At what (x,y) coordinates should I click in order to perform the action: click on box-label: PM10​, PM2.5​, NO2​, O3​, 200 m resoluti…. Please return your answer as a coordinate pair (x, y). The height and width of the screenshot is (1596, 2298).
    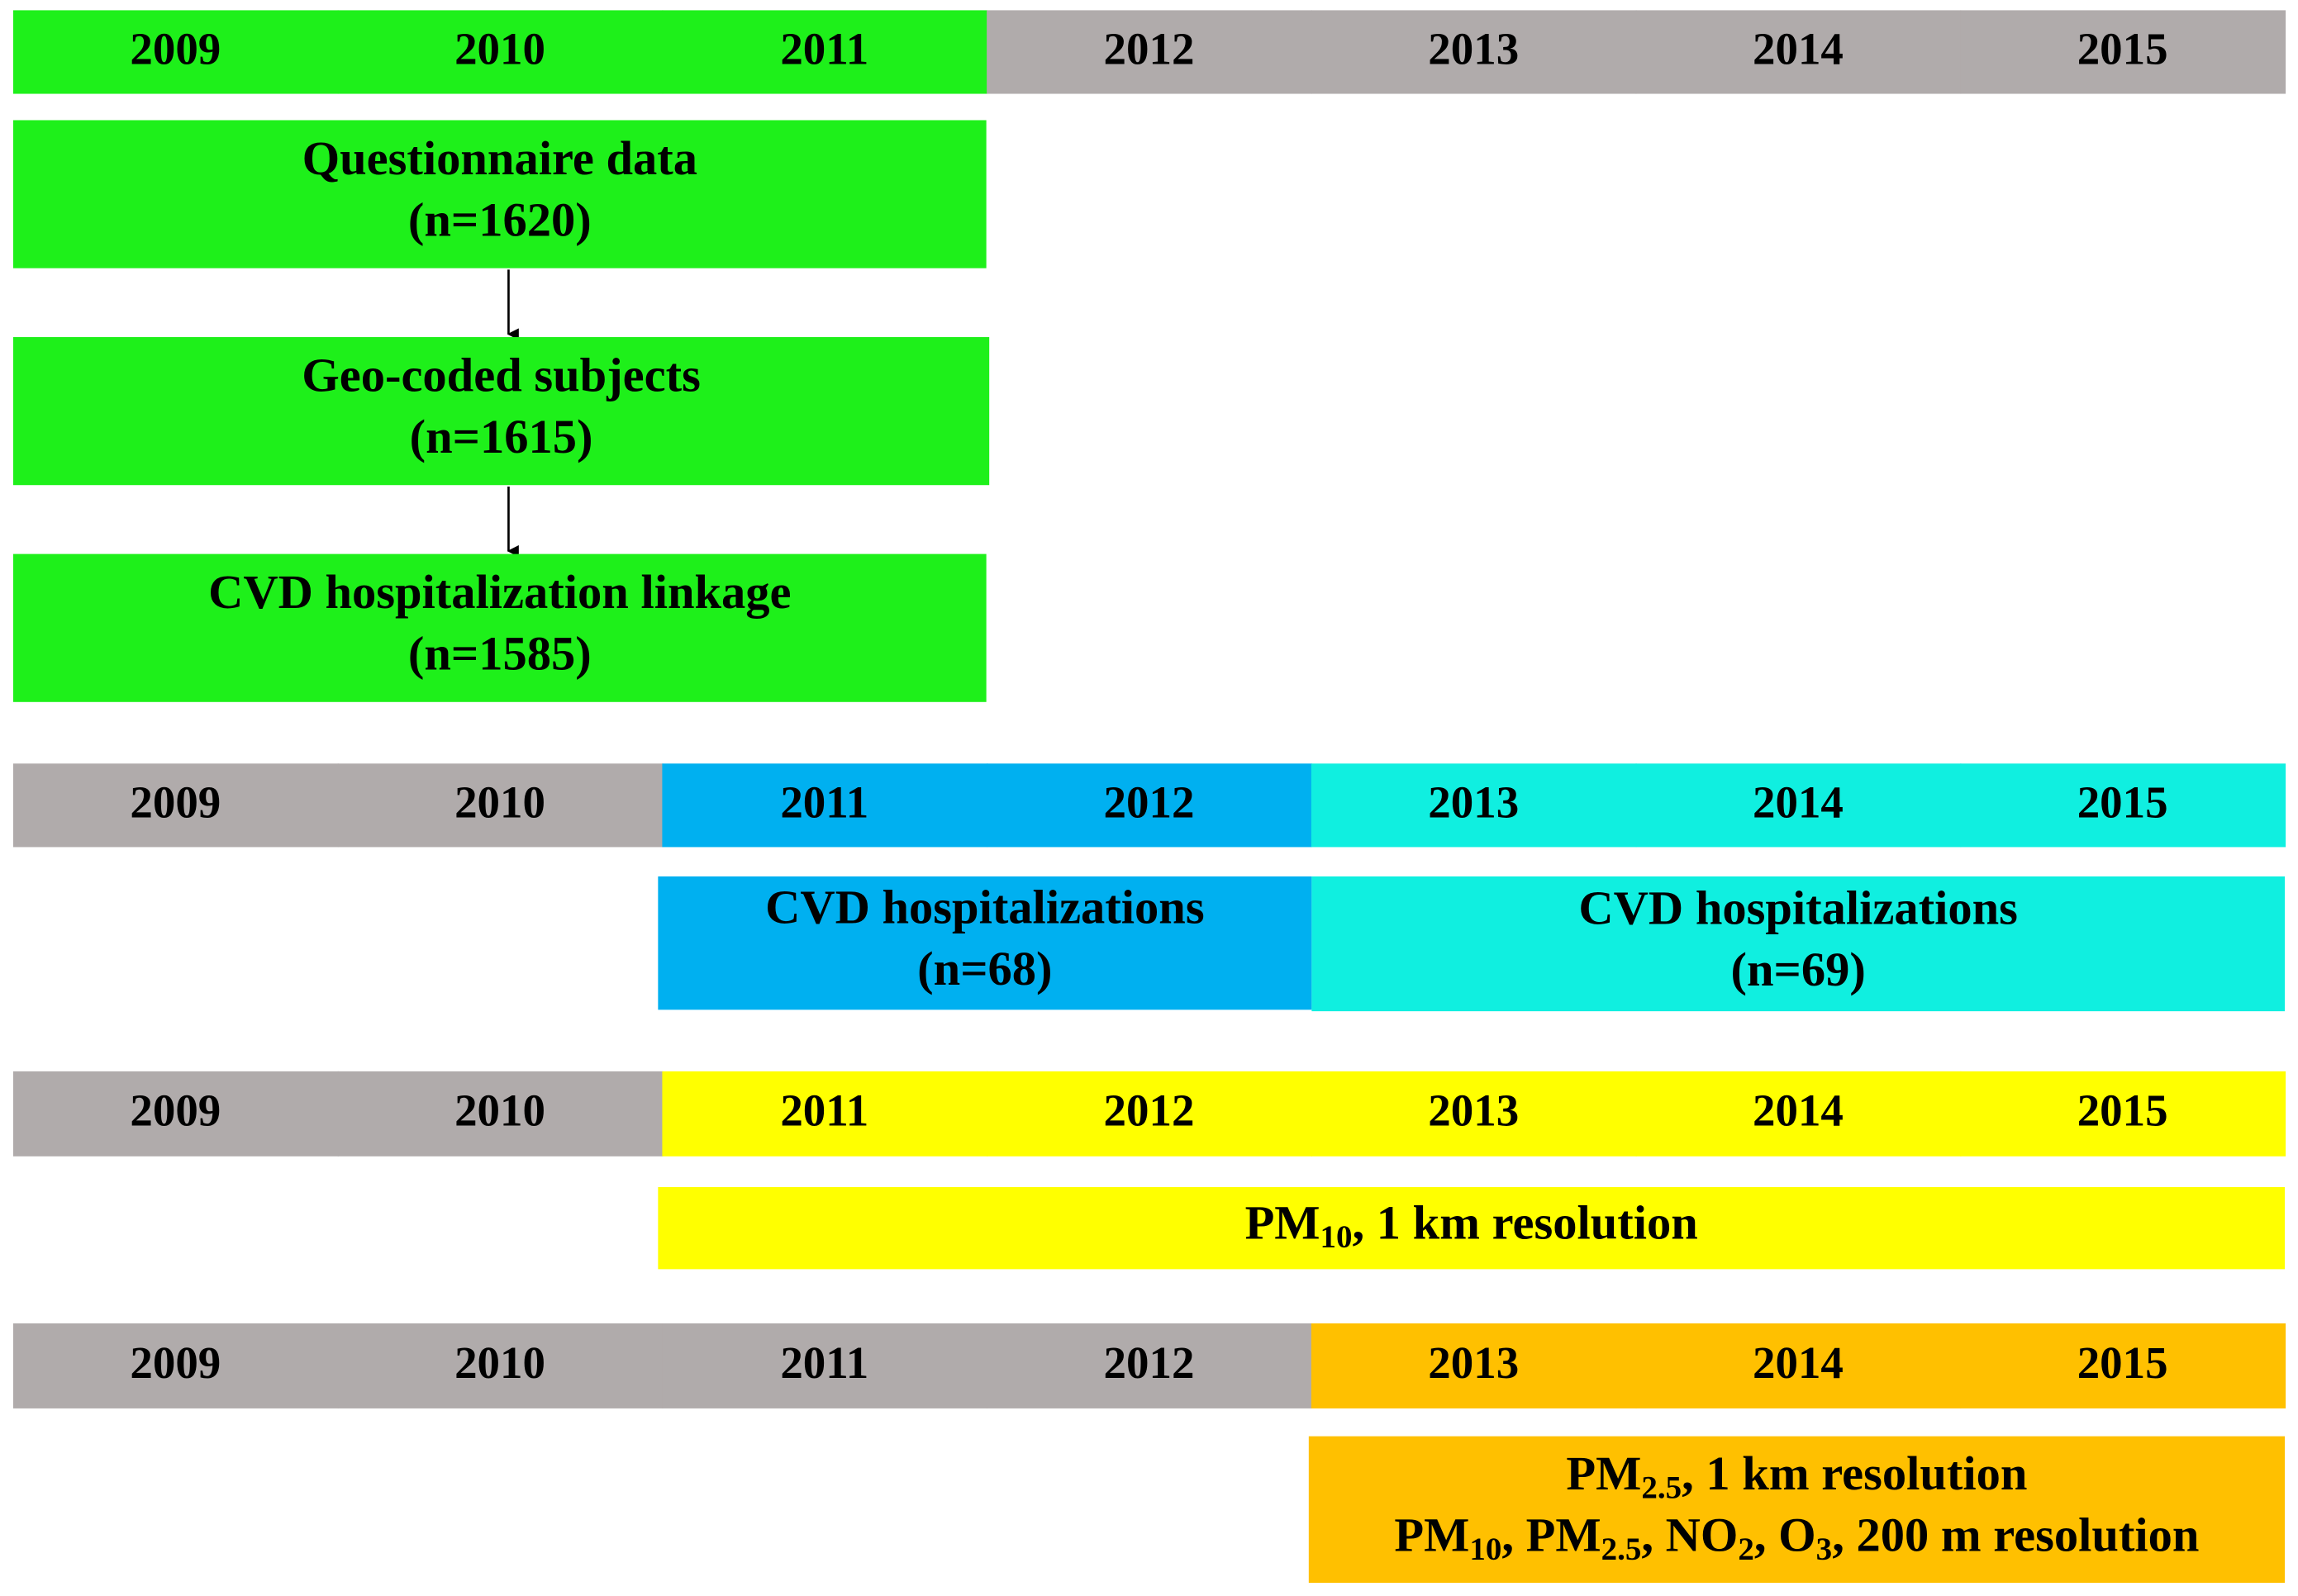
    Looking at the image, I should click on (1796, 1537).